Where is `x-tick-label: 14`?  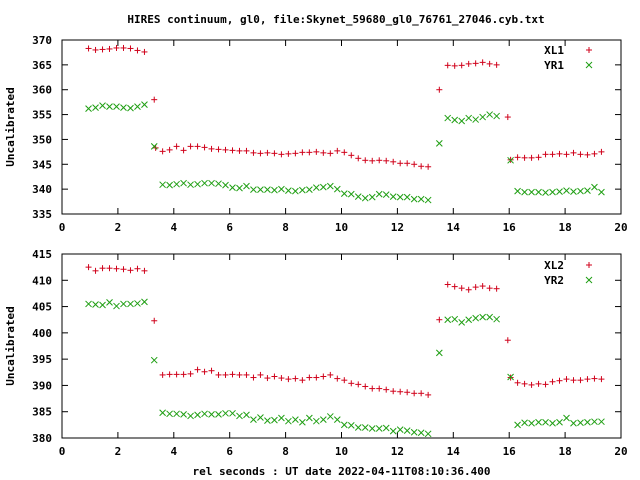
x-tick-label: 14 is located at coordinates (454, 227).